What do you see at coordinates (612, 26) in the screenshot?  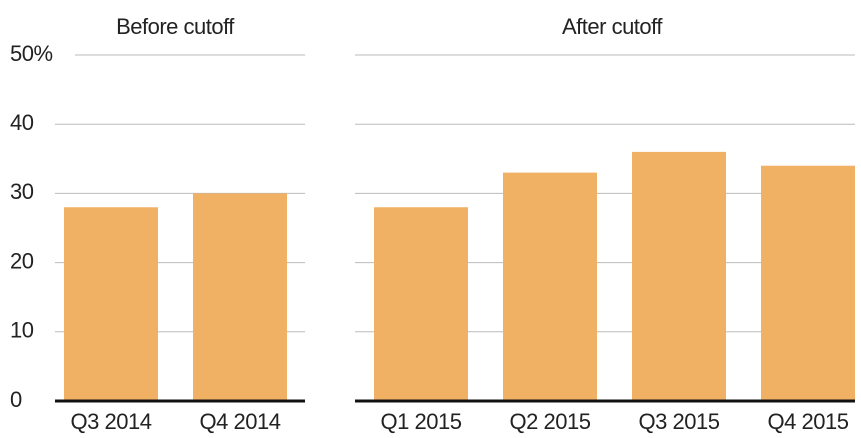 I see `panel-title: After cutoff` at bounding box center [612, 26].